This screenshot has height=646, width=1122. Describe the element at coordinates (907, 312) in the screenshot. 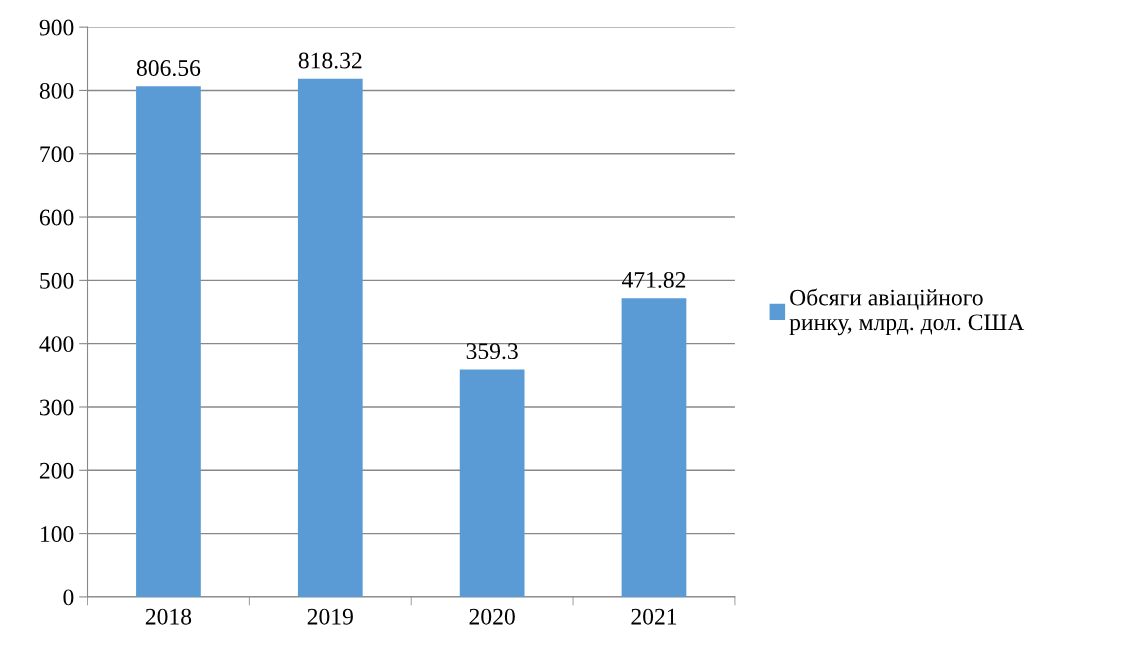

I see `legend-label: Обсяги авіаційного ринку, млрд. дол. США` at that location.